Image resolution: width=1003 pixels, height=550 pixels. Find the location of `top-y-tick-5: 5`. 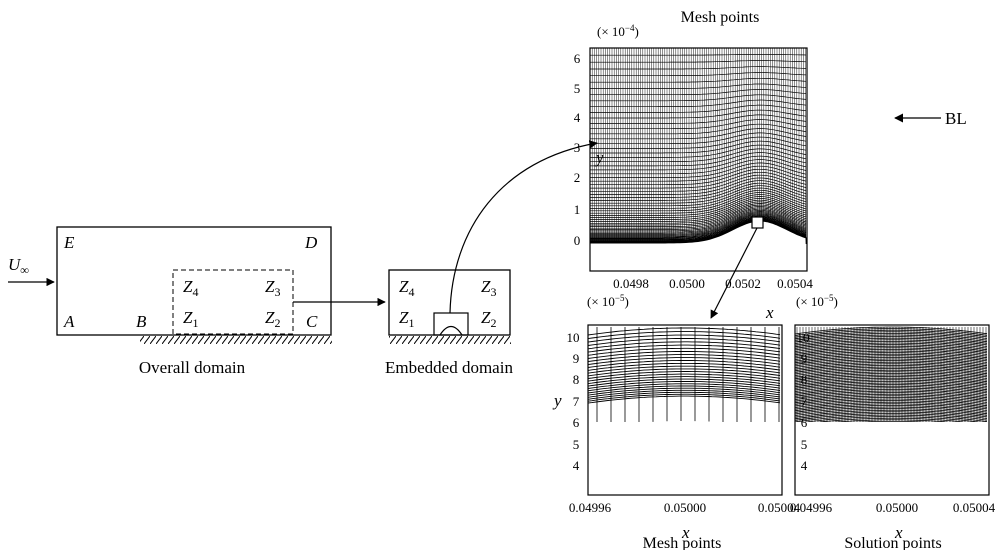

top-y-tick-5: 5 is located at coordinates (577, 88).